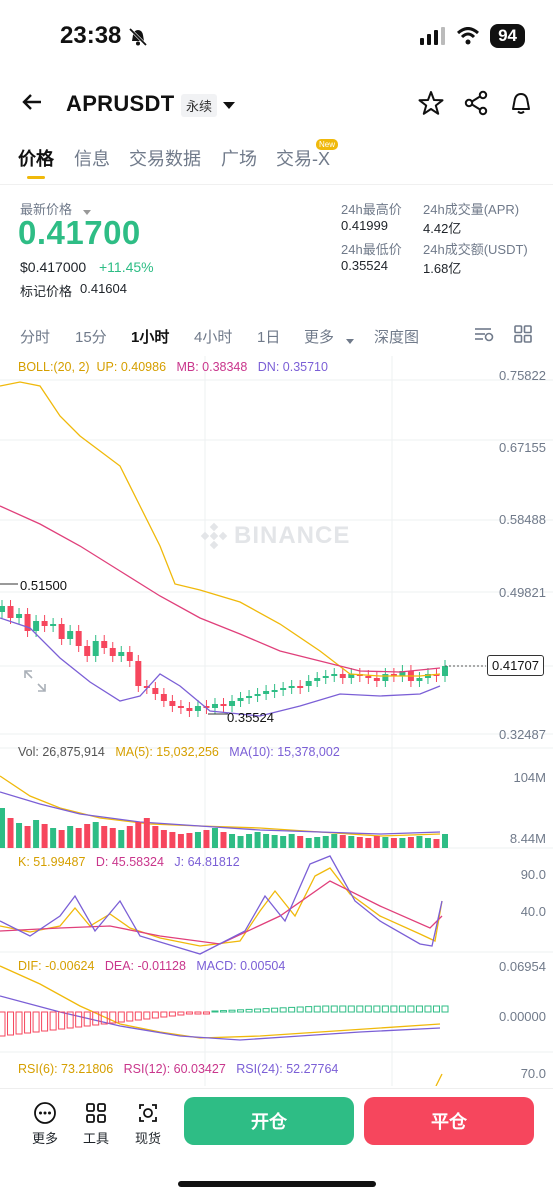 The image size is (553, 1201). I want to click on latest-price-label: 最新价格, so click(46, 209).